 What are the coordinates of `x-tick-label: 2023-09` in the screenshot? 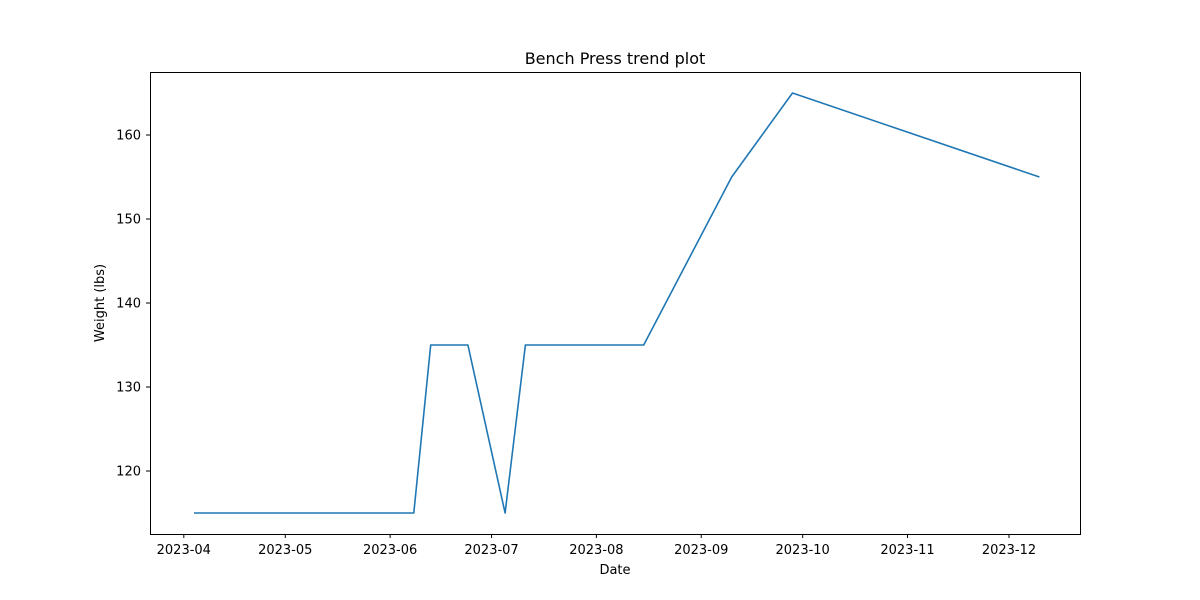 It's located at (701, 550).